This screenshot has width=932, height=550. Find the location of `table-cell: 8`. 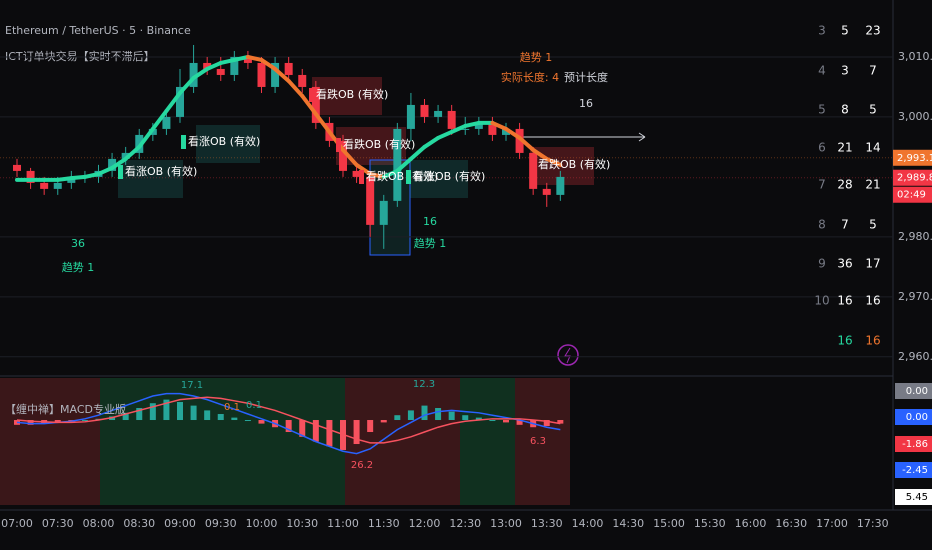

table-cell: 8 is located at coordinates (822, 225).